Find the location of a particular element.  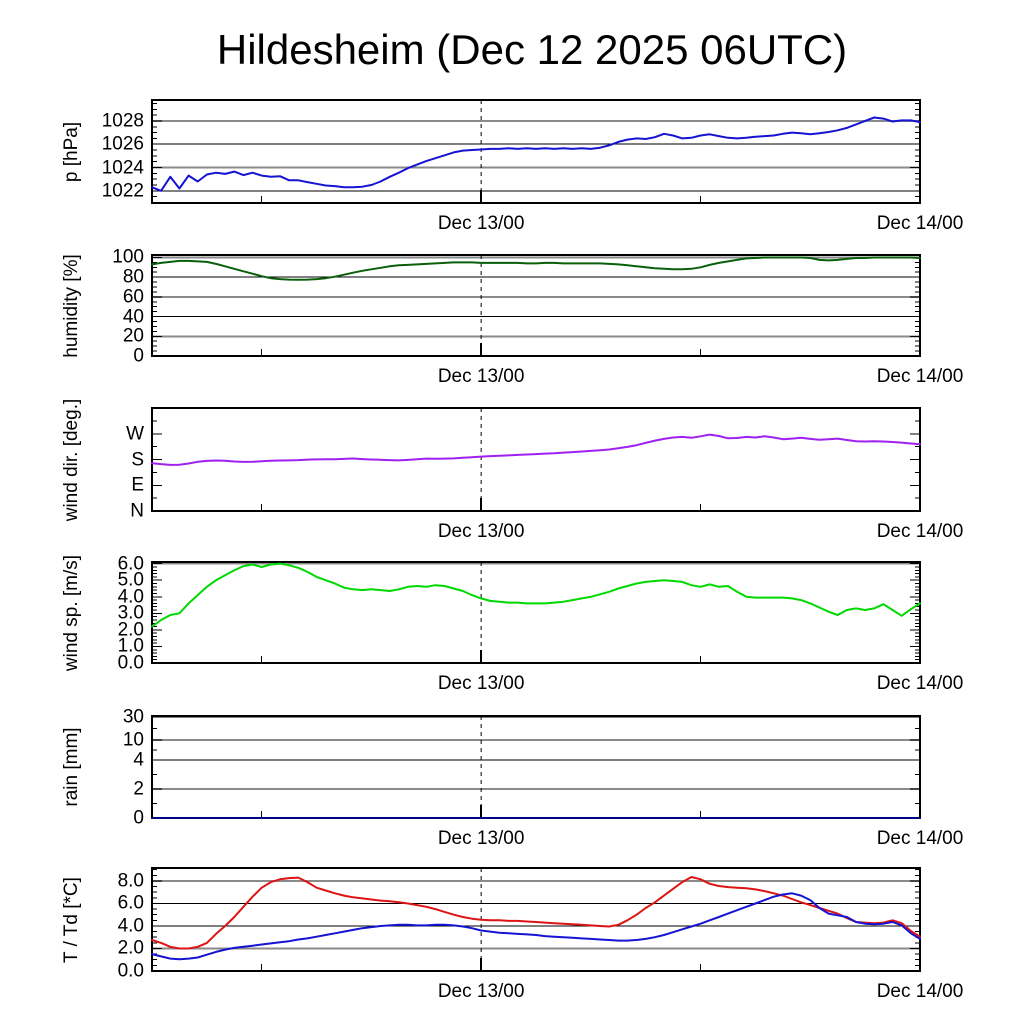

y-tick-label: W is located at coordinates (135, 434).